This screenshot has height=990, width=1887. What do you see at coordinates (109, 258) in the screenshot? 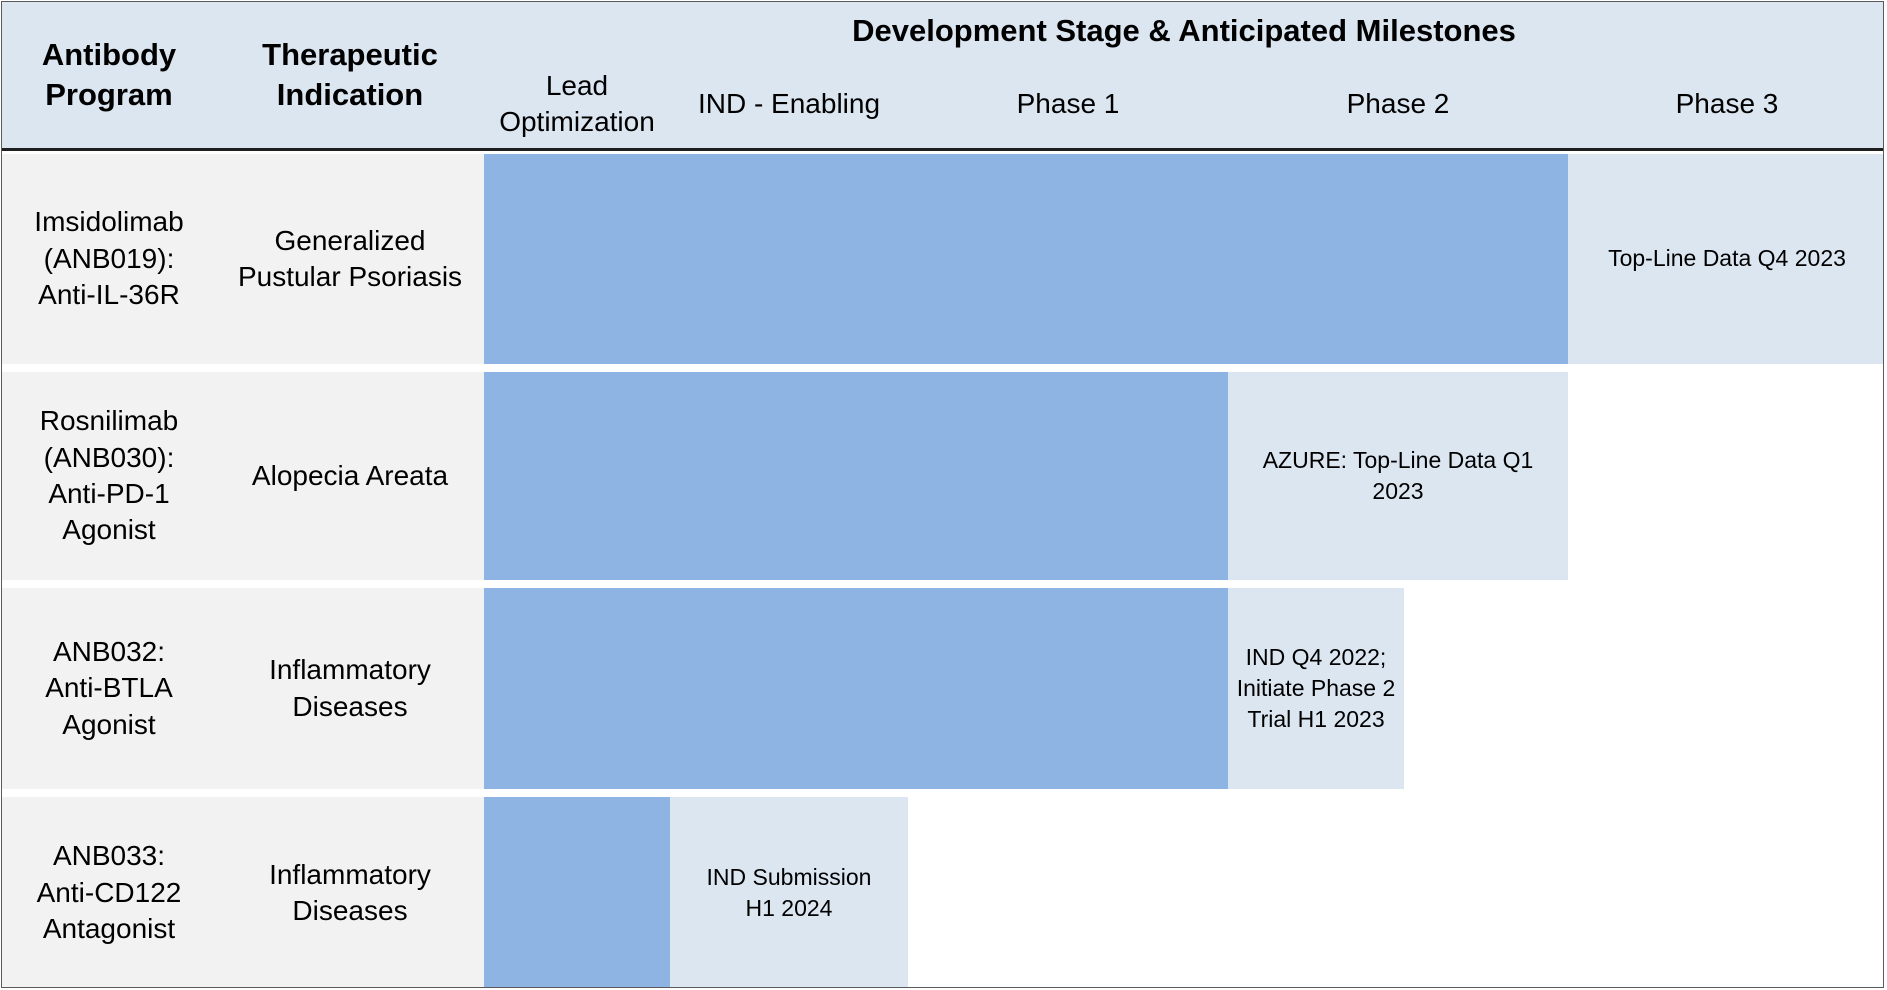
I see `program-name: Imsidolimab (ANB019): Anti-IL-36R` at bounding box center [109, 258].